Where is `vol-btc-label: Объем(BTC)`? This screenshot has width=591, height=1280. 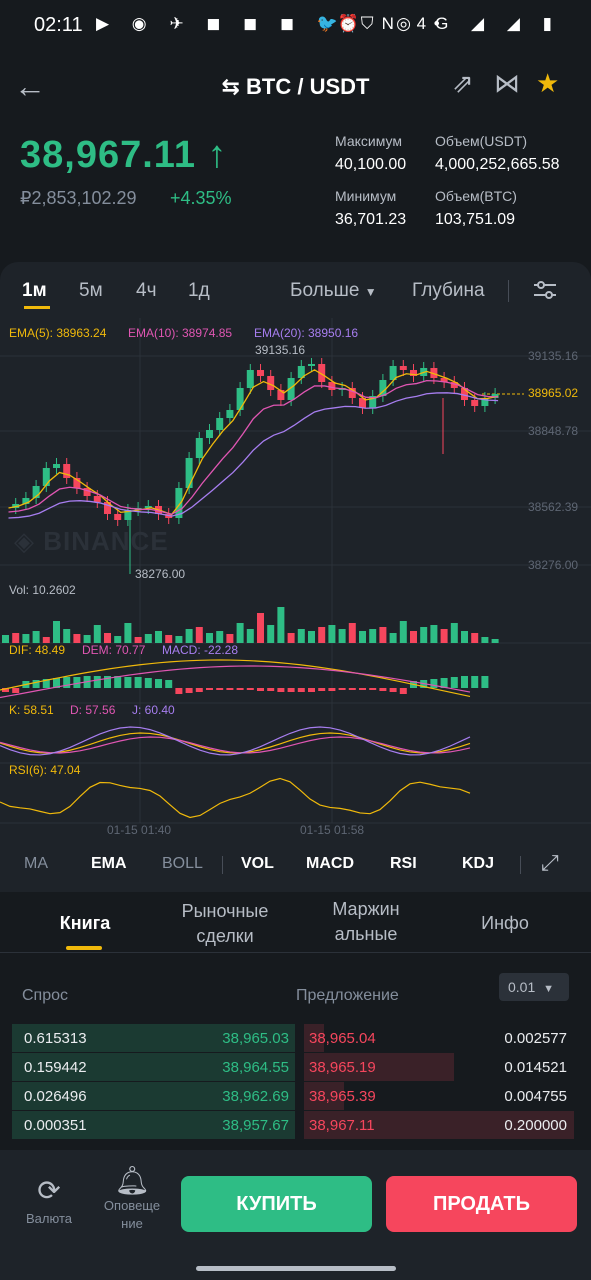
vol-btc-label: Объем(BTC) is located at coordinates (476, 196).